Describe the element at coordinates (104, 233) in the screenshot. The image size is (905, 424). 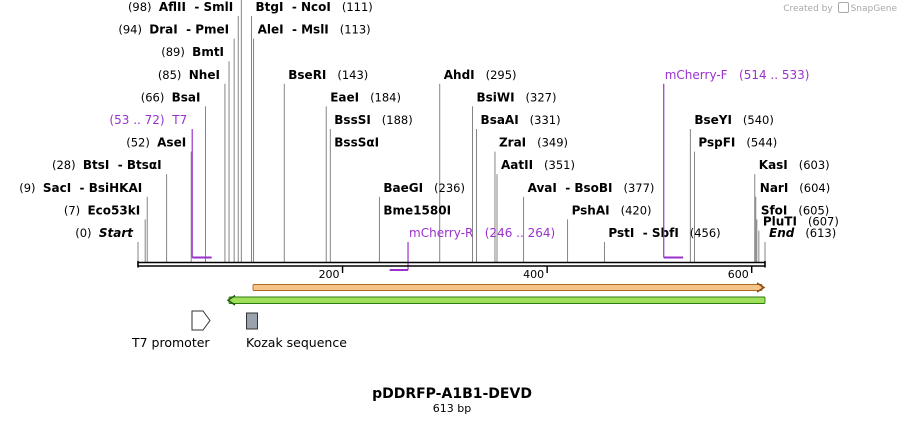
I see `site-label-start: (0) Start` at that location.